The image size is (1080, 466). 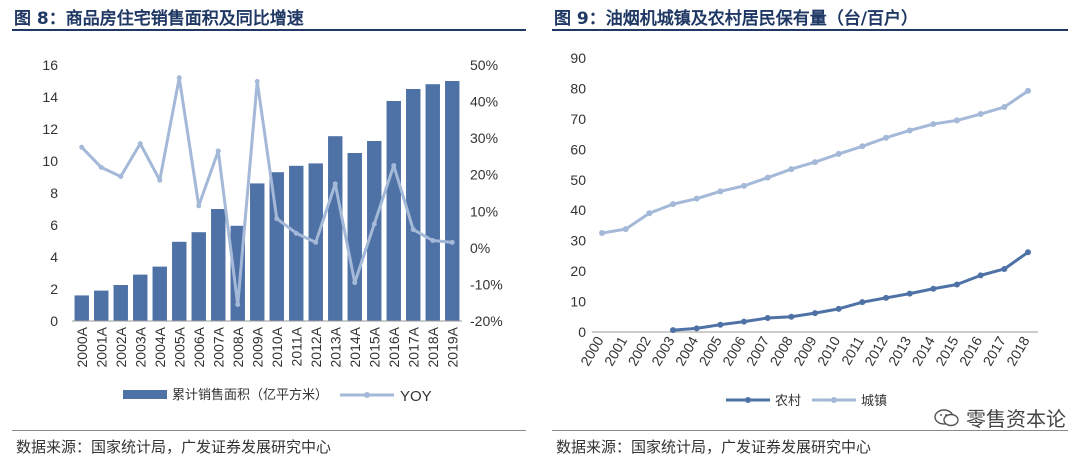 What do you see at coordinates (54, 225) in the screenshot?
I see `y-tick-label: 6` at bounding box center [54, 225].